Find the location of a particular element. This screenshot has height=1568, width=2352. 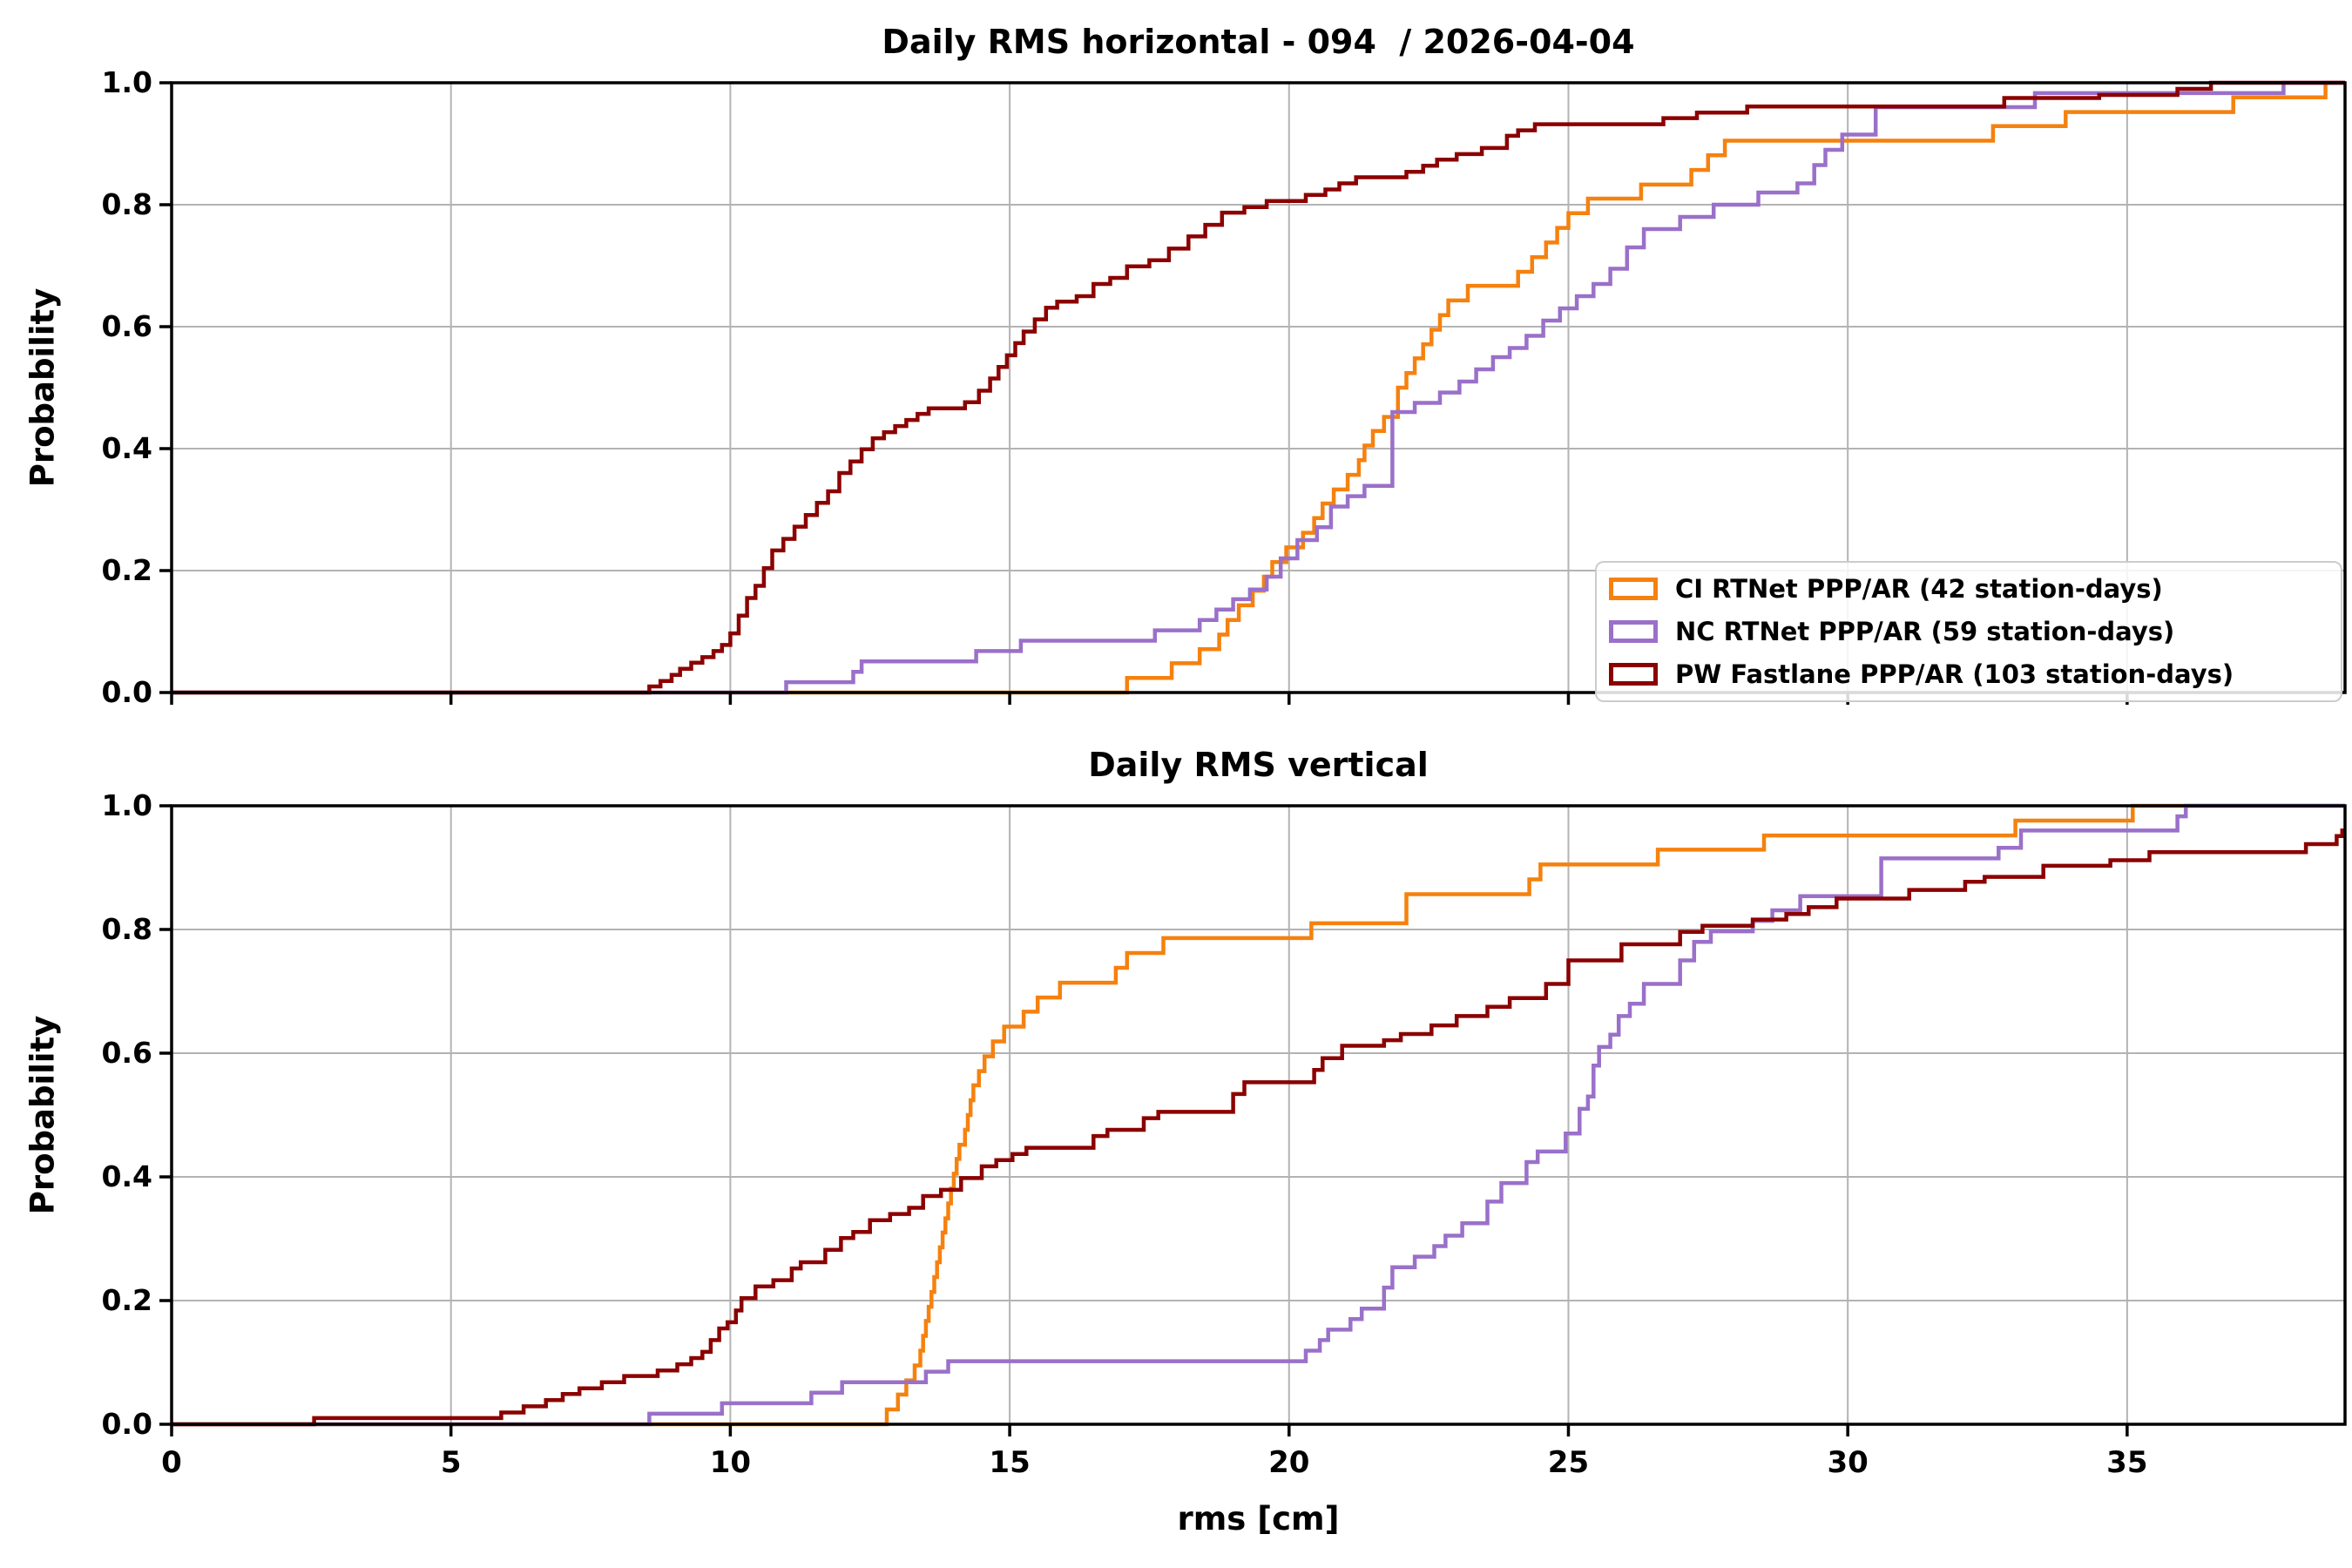

legend-label-ci: CI RTNet PPP/AR (42 station-days) is located at coordinates (1919, 589).